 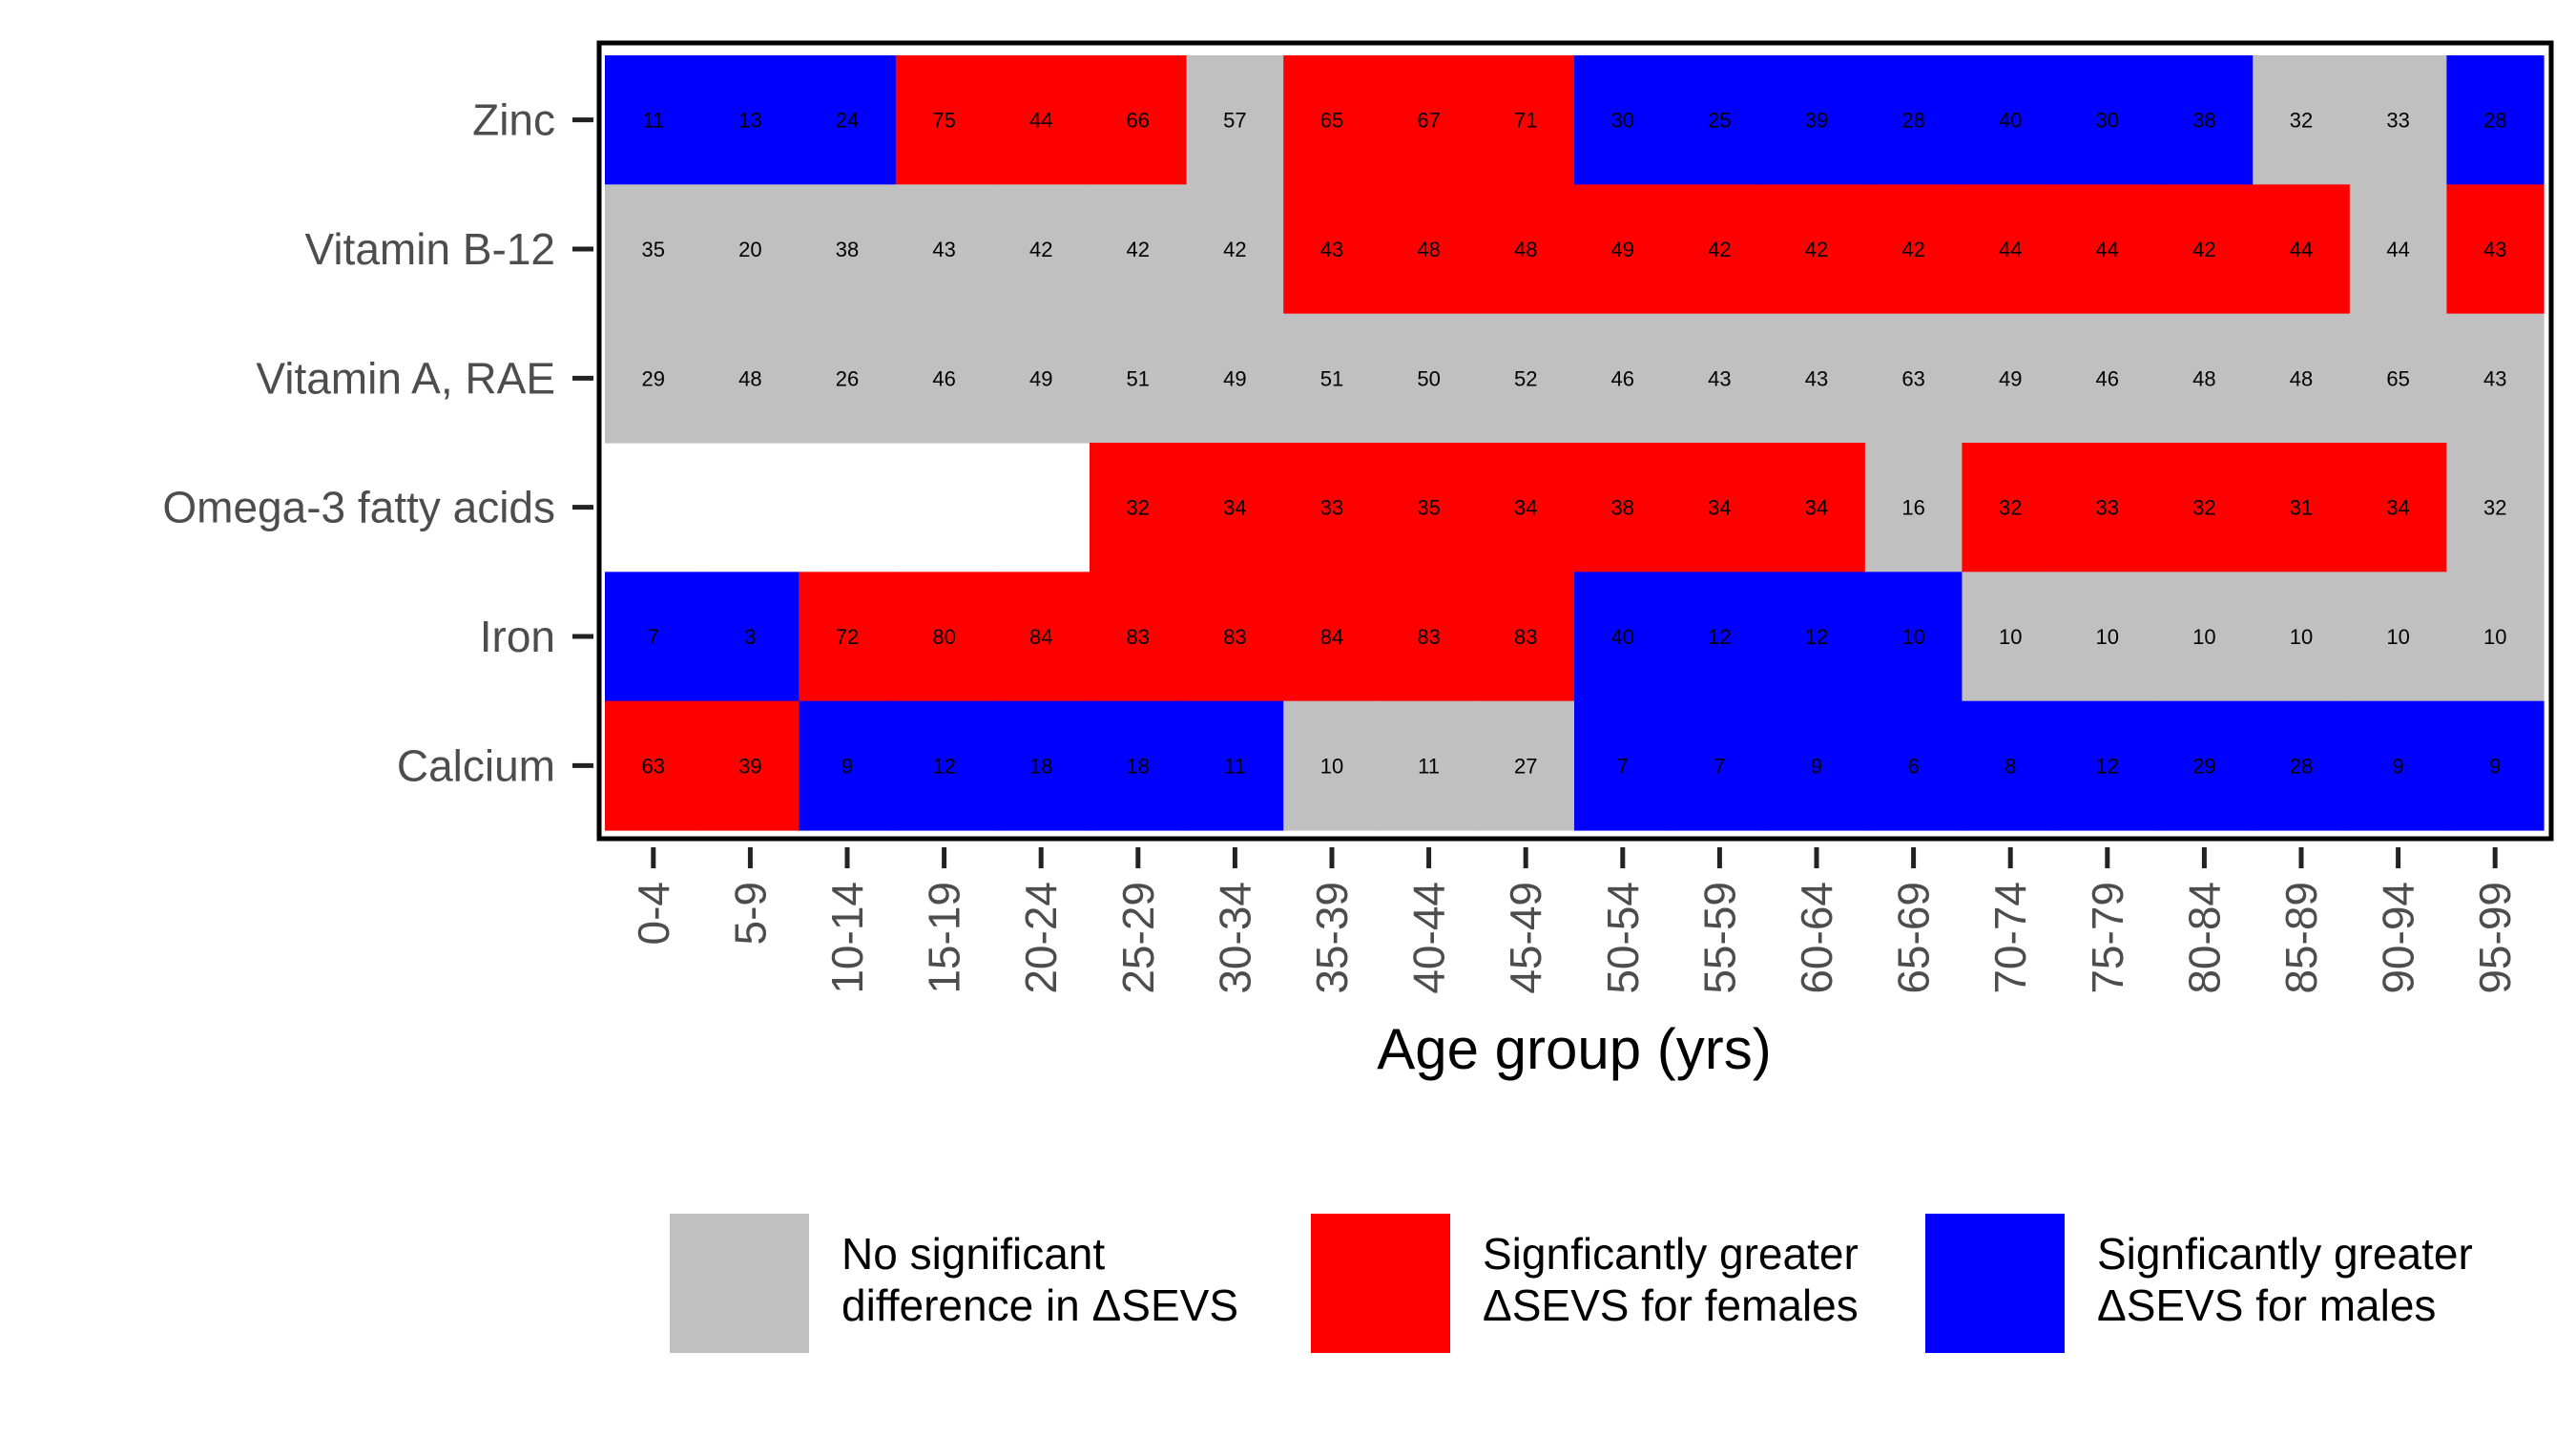 What do you see at coordinates (1235, 766) in the screenshot?
I see `cell-value-label: 11` at bounding box center [1235, 766].